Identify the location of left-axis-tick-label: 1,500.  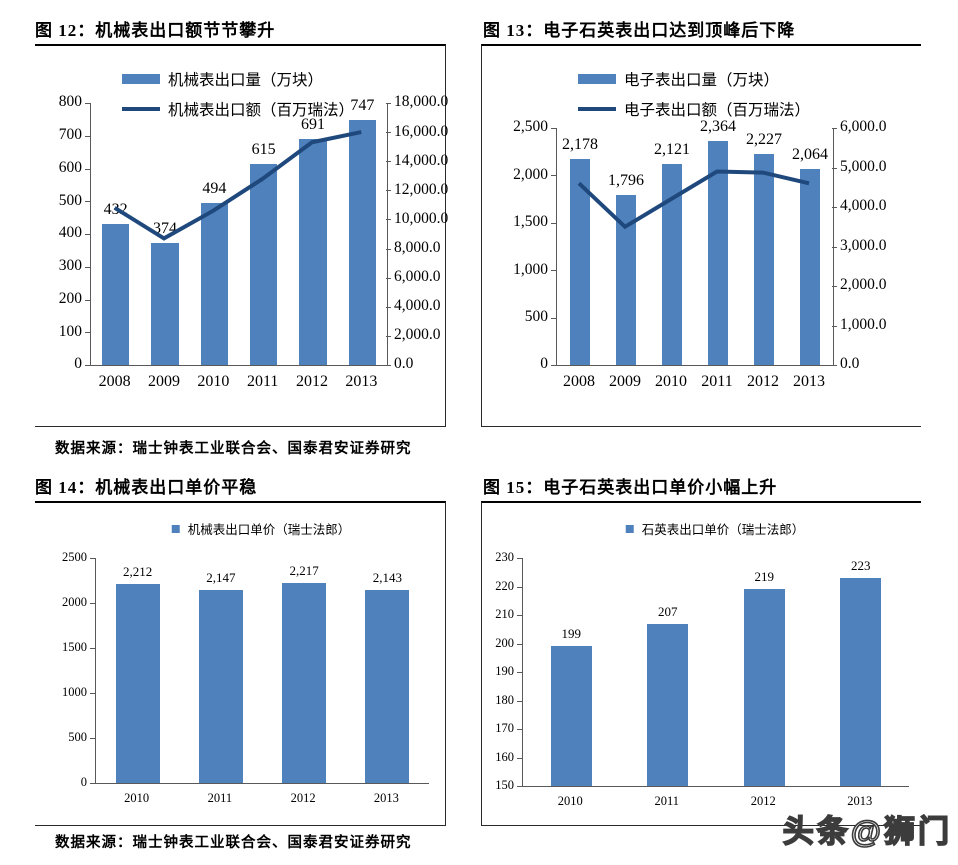
(530, 222).